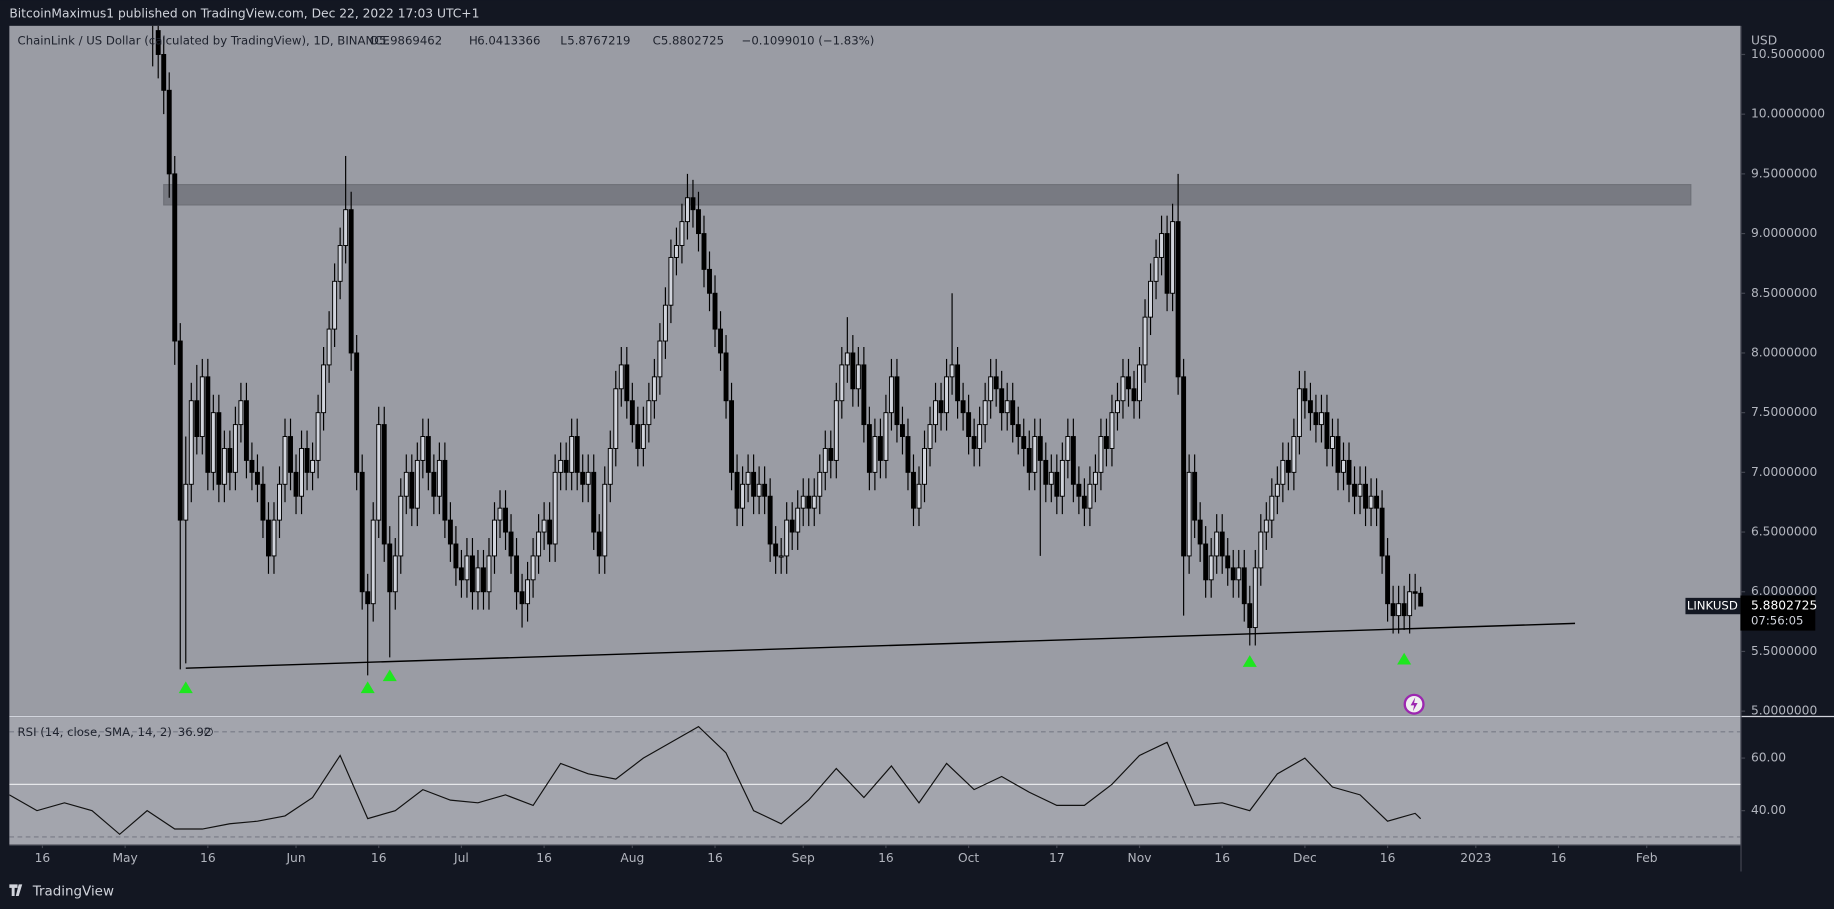 Image resolution: width=1834 pixels, height=909 pixels. I want to click on x-tick-label: Jul, so click(461, 858).